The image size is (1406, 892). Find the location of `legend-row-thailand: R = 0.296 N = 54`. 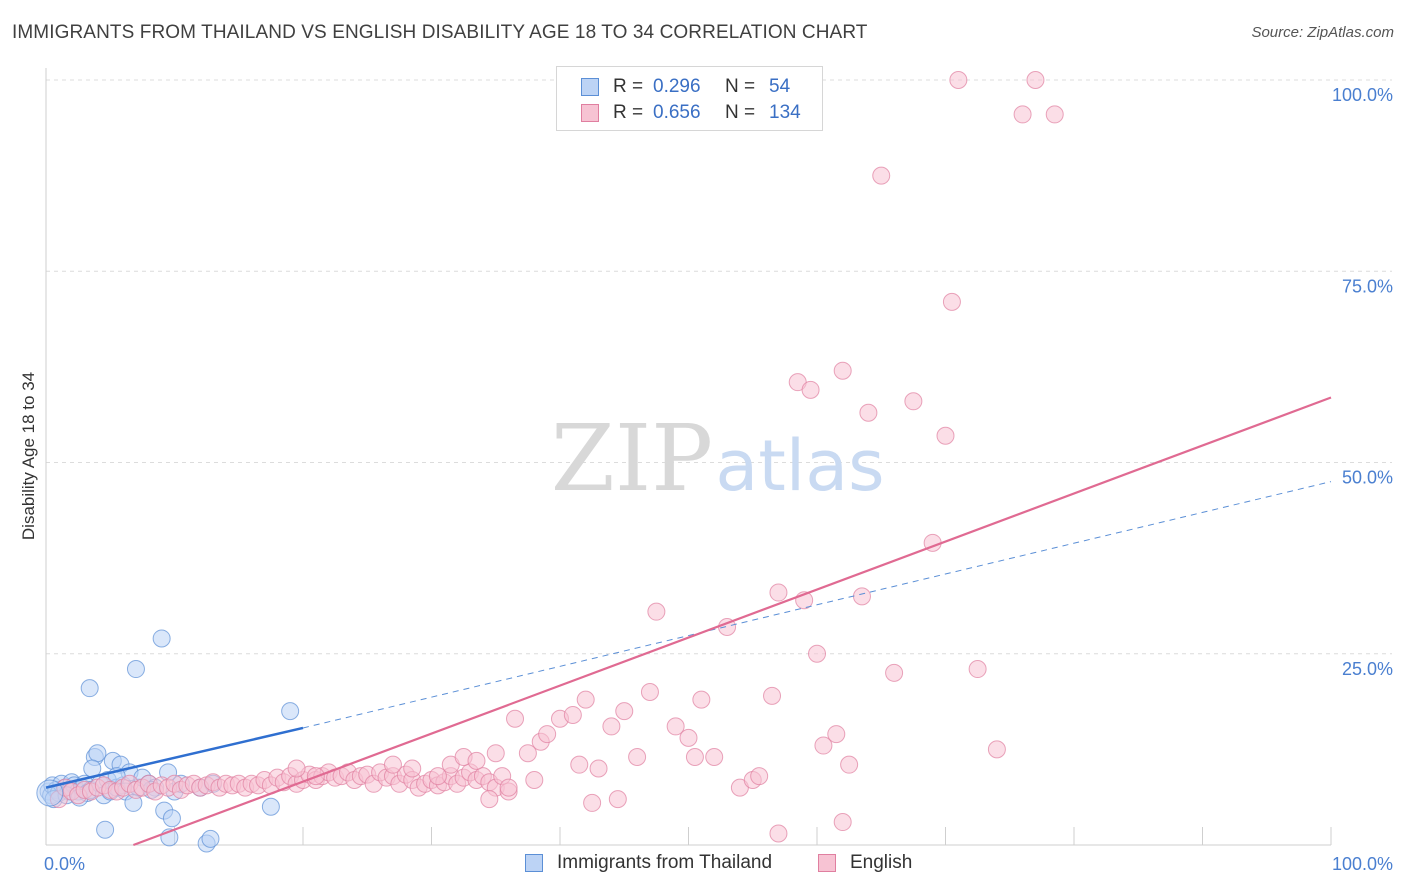

legend-row-thailand: R = 0.296 N = 54 is located at coordinates (685, 87).